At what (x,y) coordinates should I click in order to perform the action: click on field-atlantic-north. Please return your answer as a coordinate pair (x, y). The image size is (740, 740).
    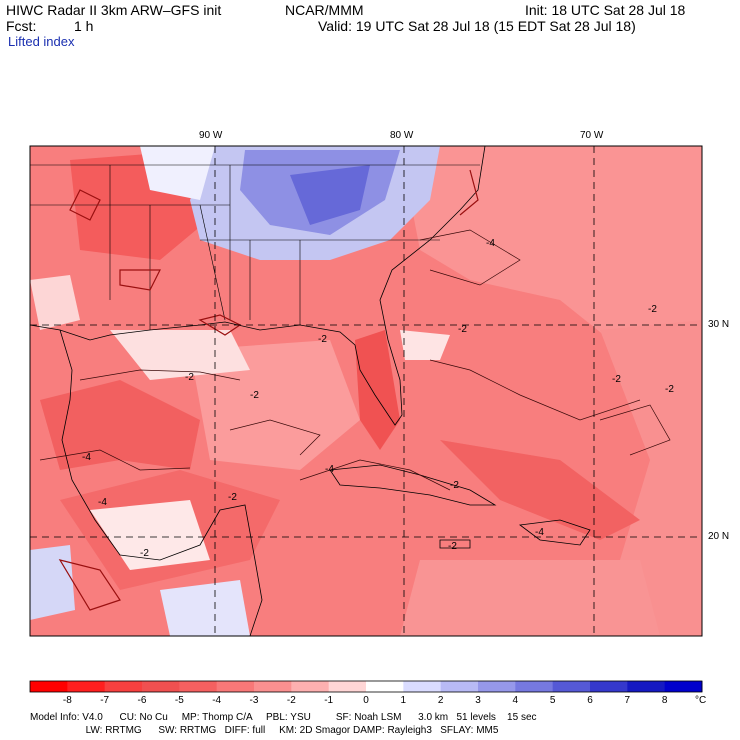
    Looking at the image, I should click on (551, 243).